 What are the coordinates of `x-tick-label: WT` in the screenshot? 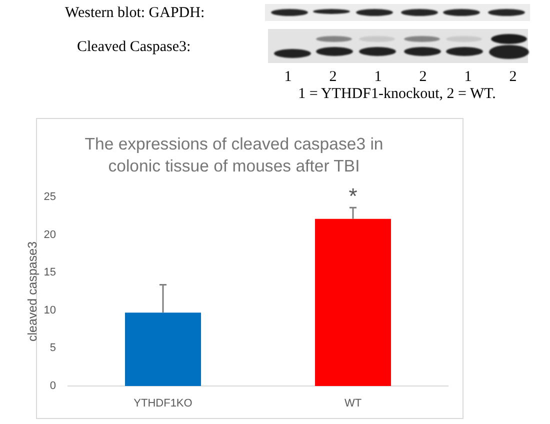 It's located at (353, 404).